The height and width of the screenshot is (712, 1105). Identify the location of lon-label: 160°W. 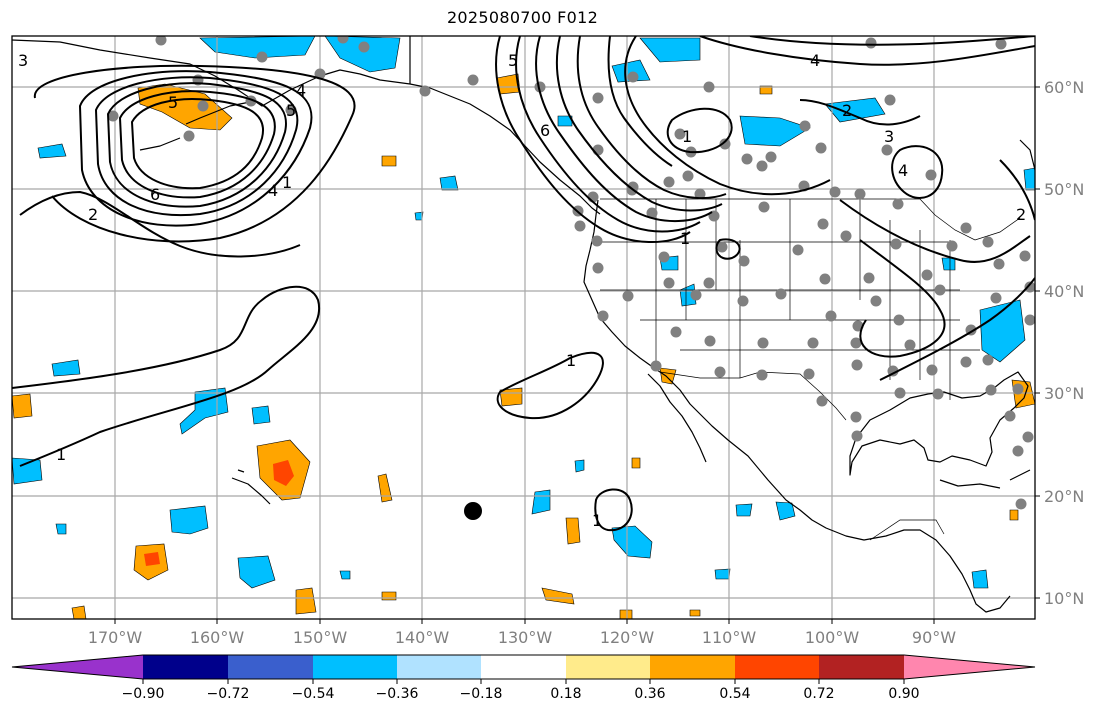
(217, 637).